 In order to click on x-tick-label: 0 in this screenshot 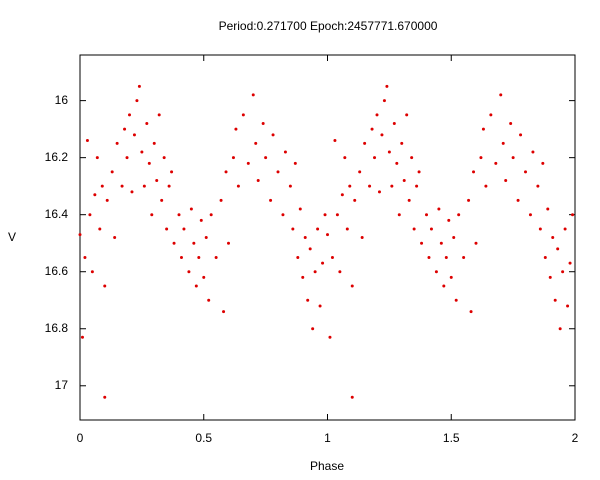, I will do `click(80, 438)`.